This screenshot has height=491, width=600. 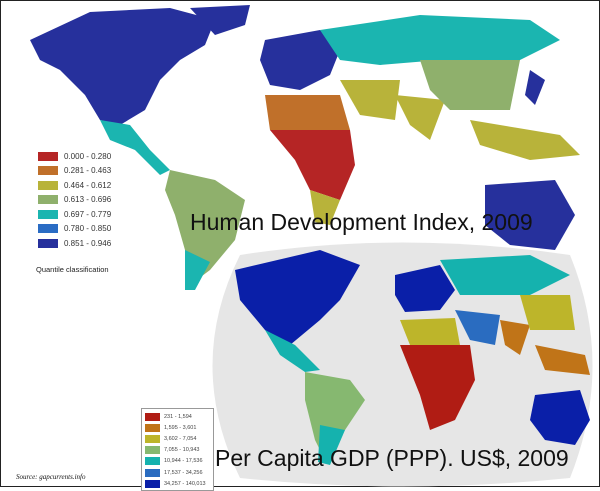 I want to click on hdi-legend-item: 0.464 - 0.612, so click(x=74, y=185).